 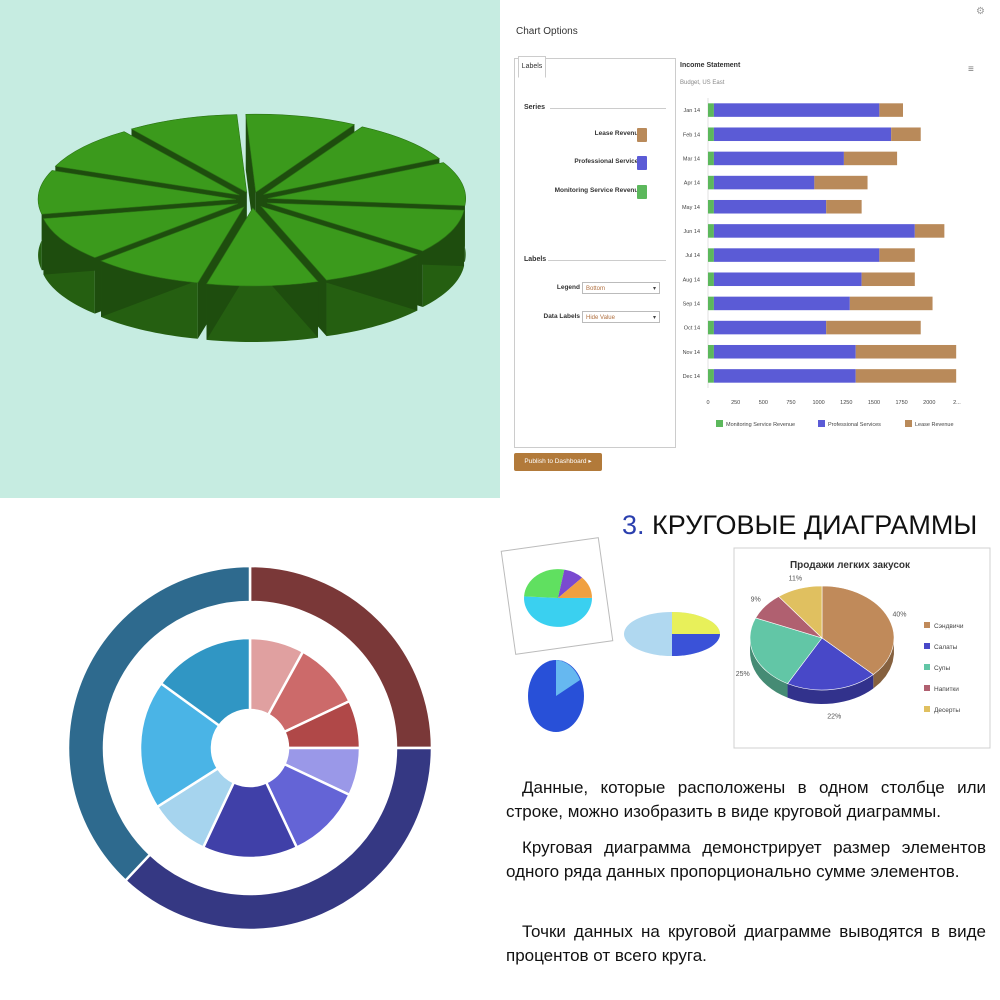 What do you see at coordinates (691, 159) in the screenshot?
I see `y-tick-label: Mar 14` at bounding box center [691, 159].